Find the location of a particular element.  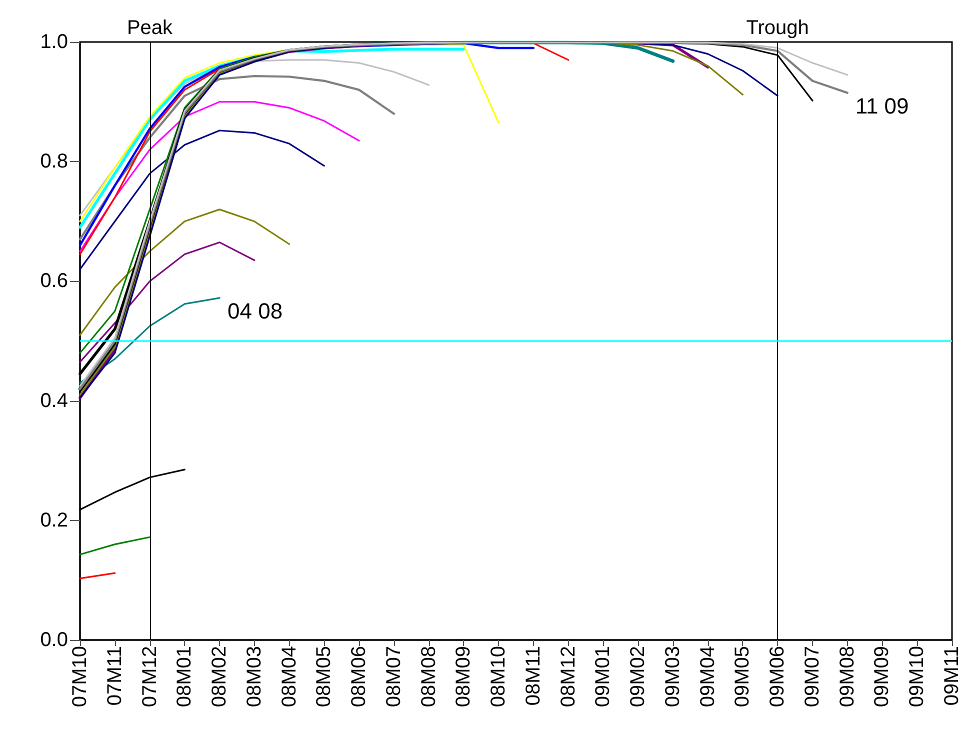

x-tick-label: 08M05 is located at coordinates (324, 677).